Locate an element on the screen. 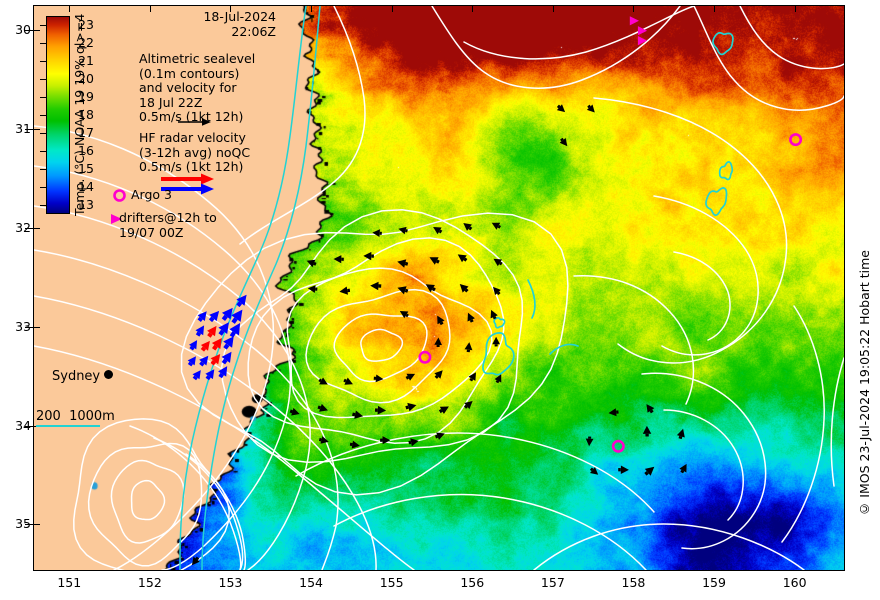 This screenshot has height=600, width=880. altimetry-velocity-arrow-icon is located at coordinates (194, 122).